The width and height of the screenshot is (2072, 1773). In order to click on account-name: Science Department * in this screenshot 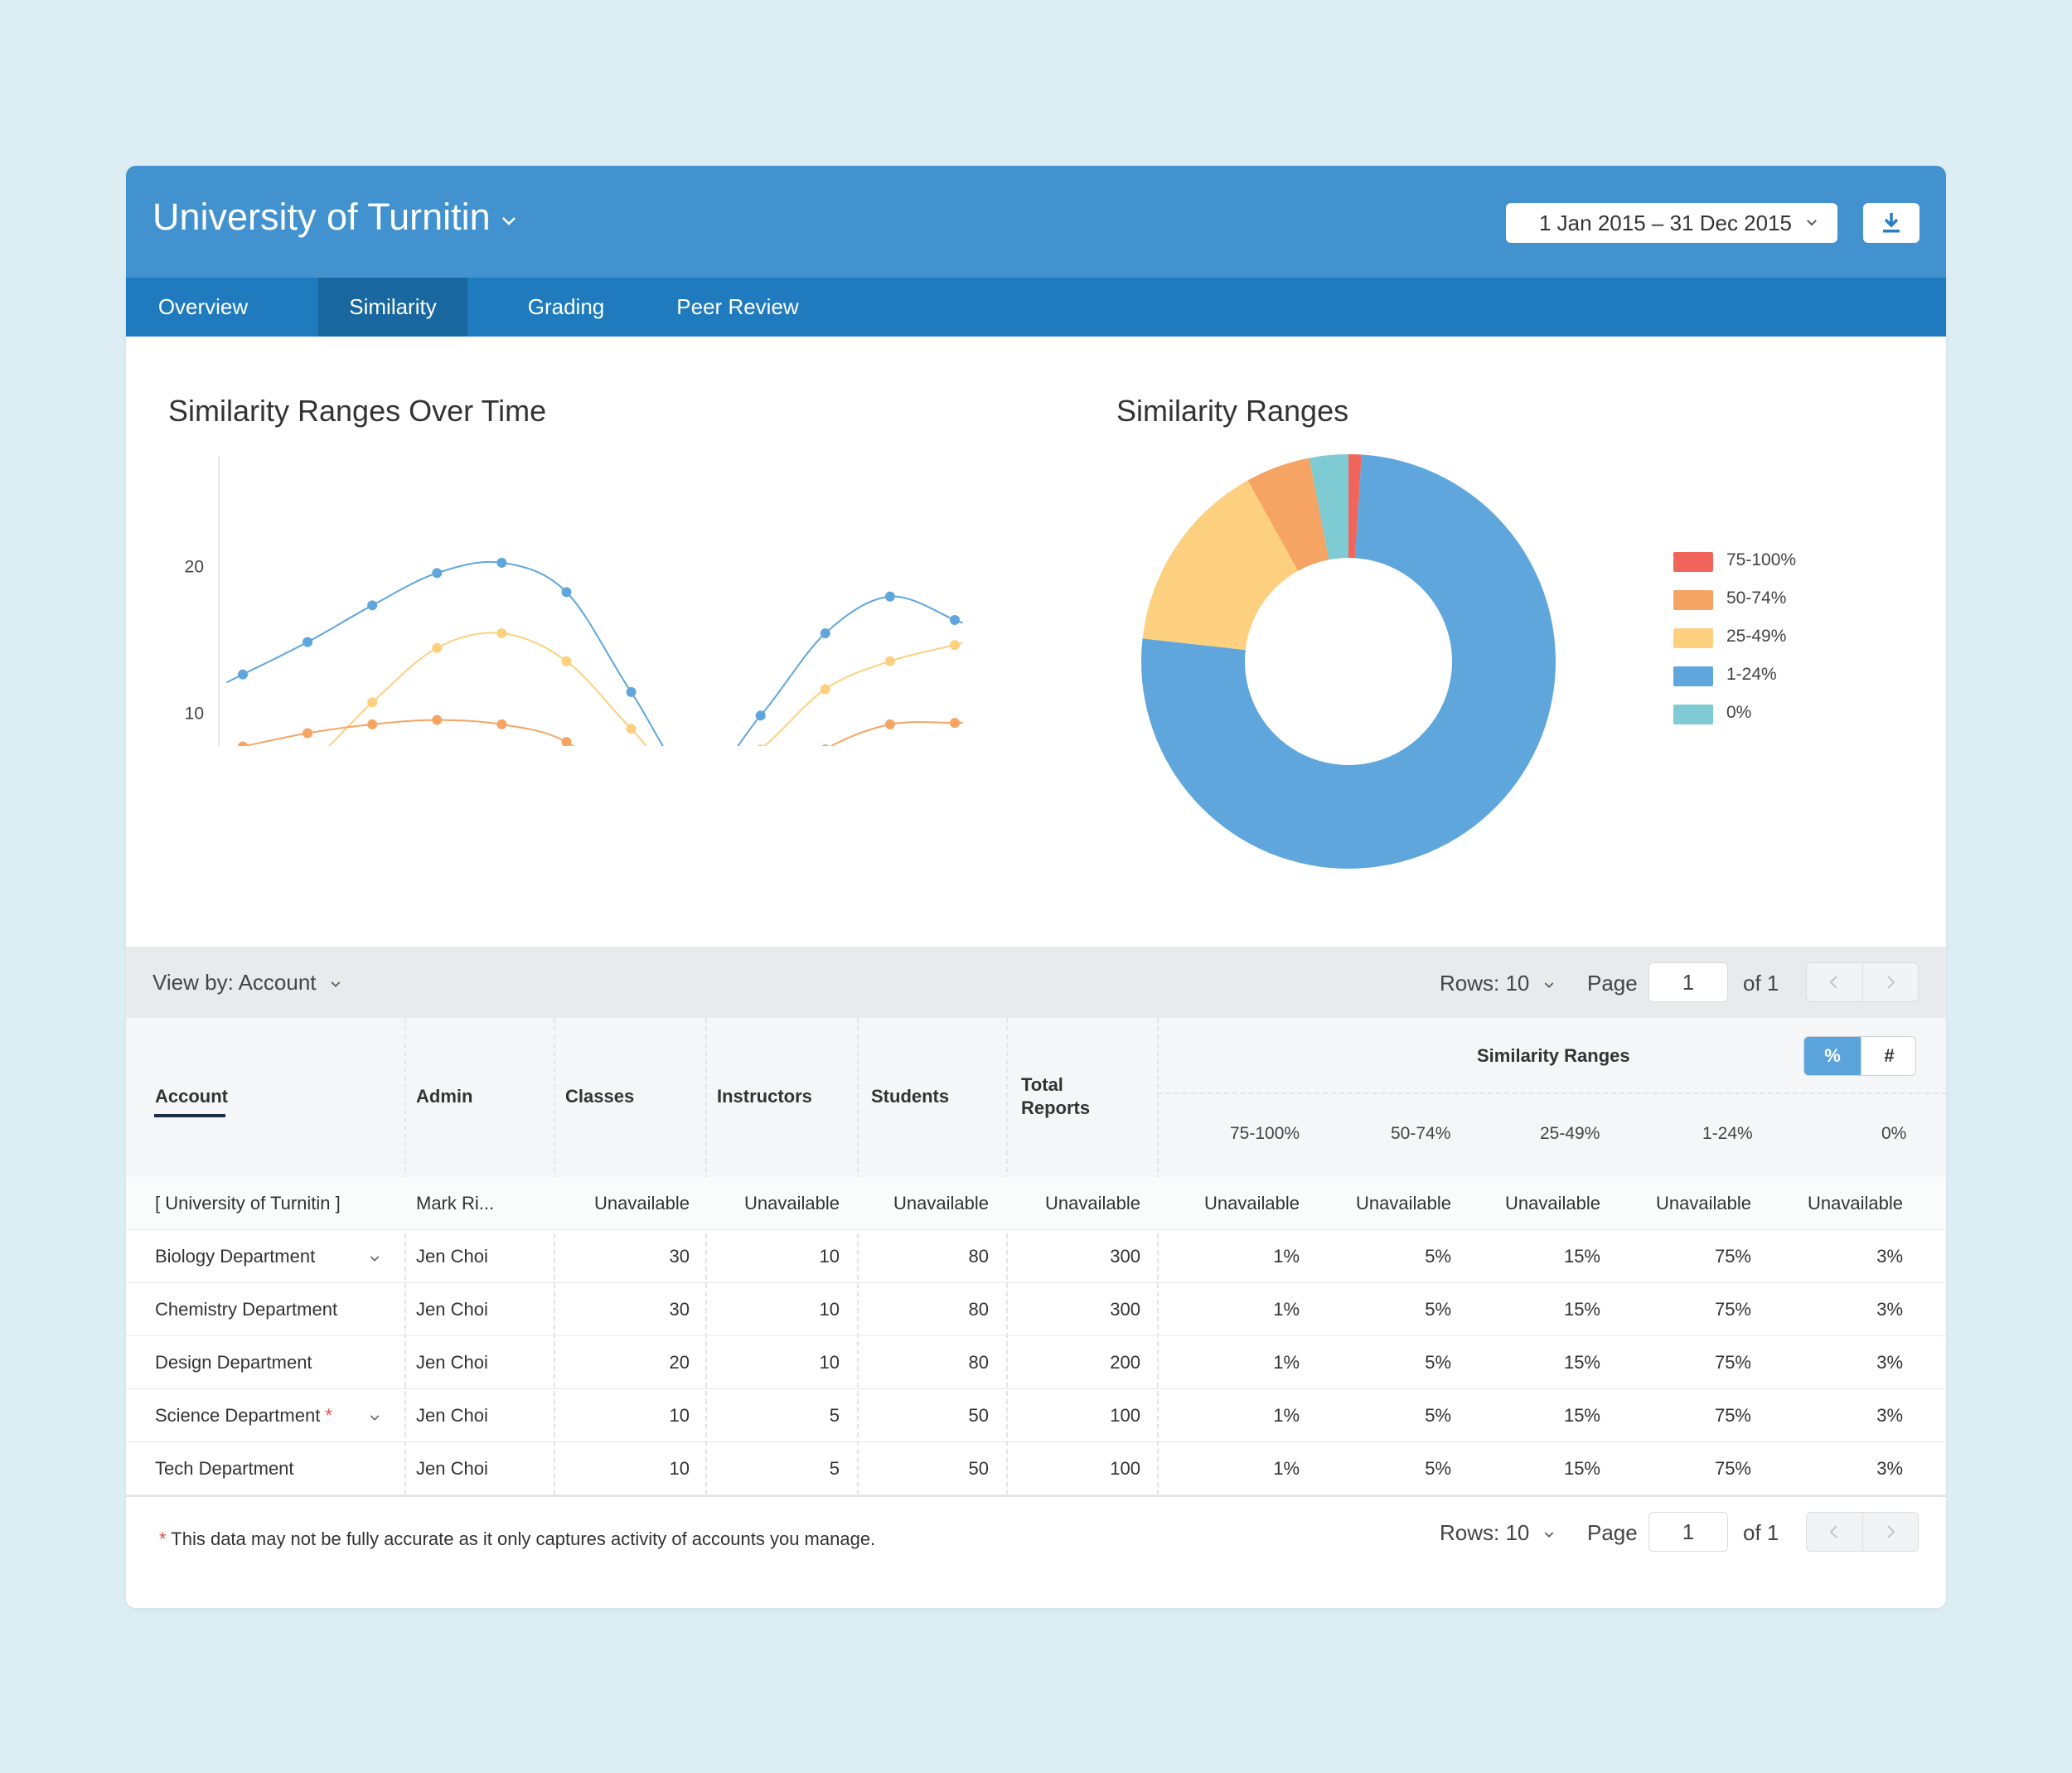, I will do `click(243, 1415)`.